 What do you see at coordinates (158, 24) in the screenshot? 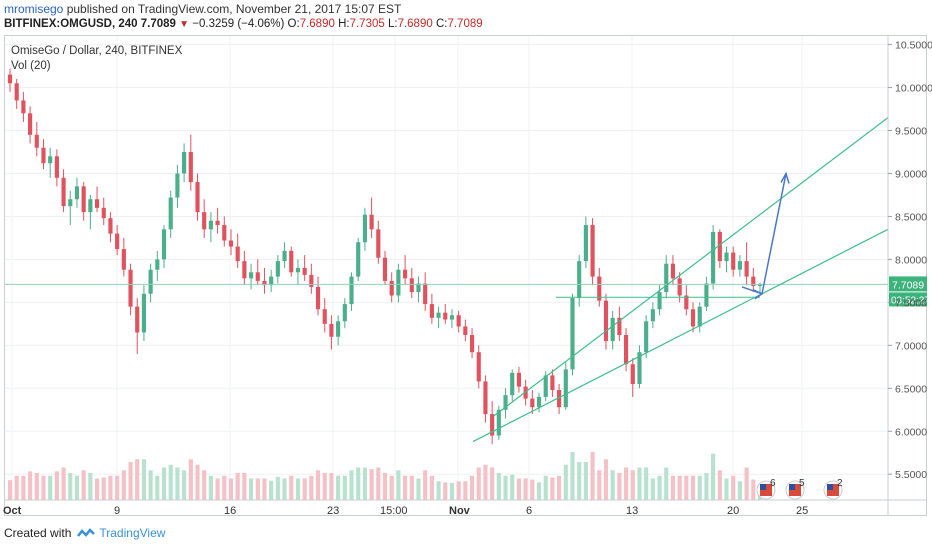
I see `last-price: 7.7089` at bounding box center [158, 24].